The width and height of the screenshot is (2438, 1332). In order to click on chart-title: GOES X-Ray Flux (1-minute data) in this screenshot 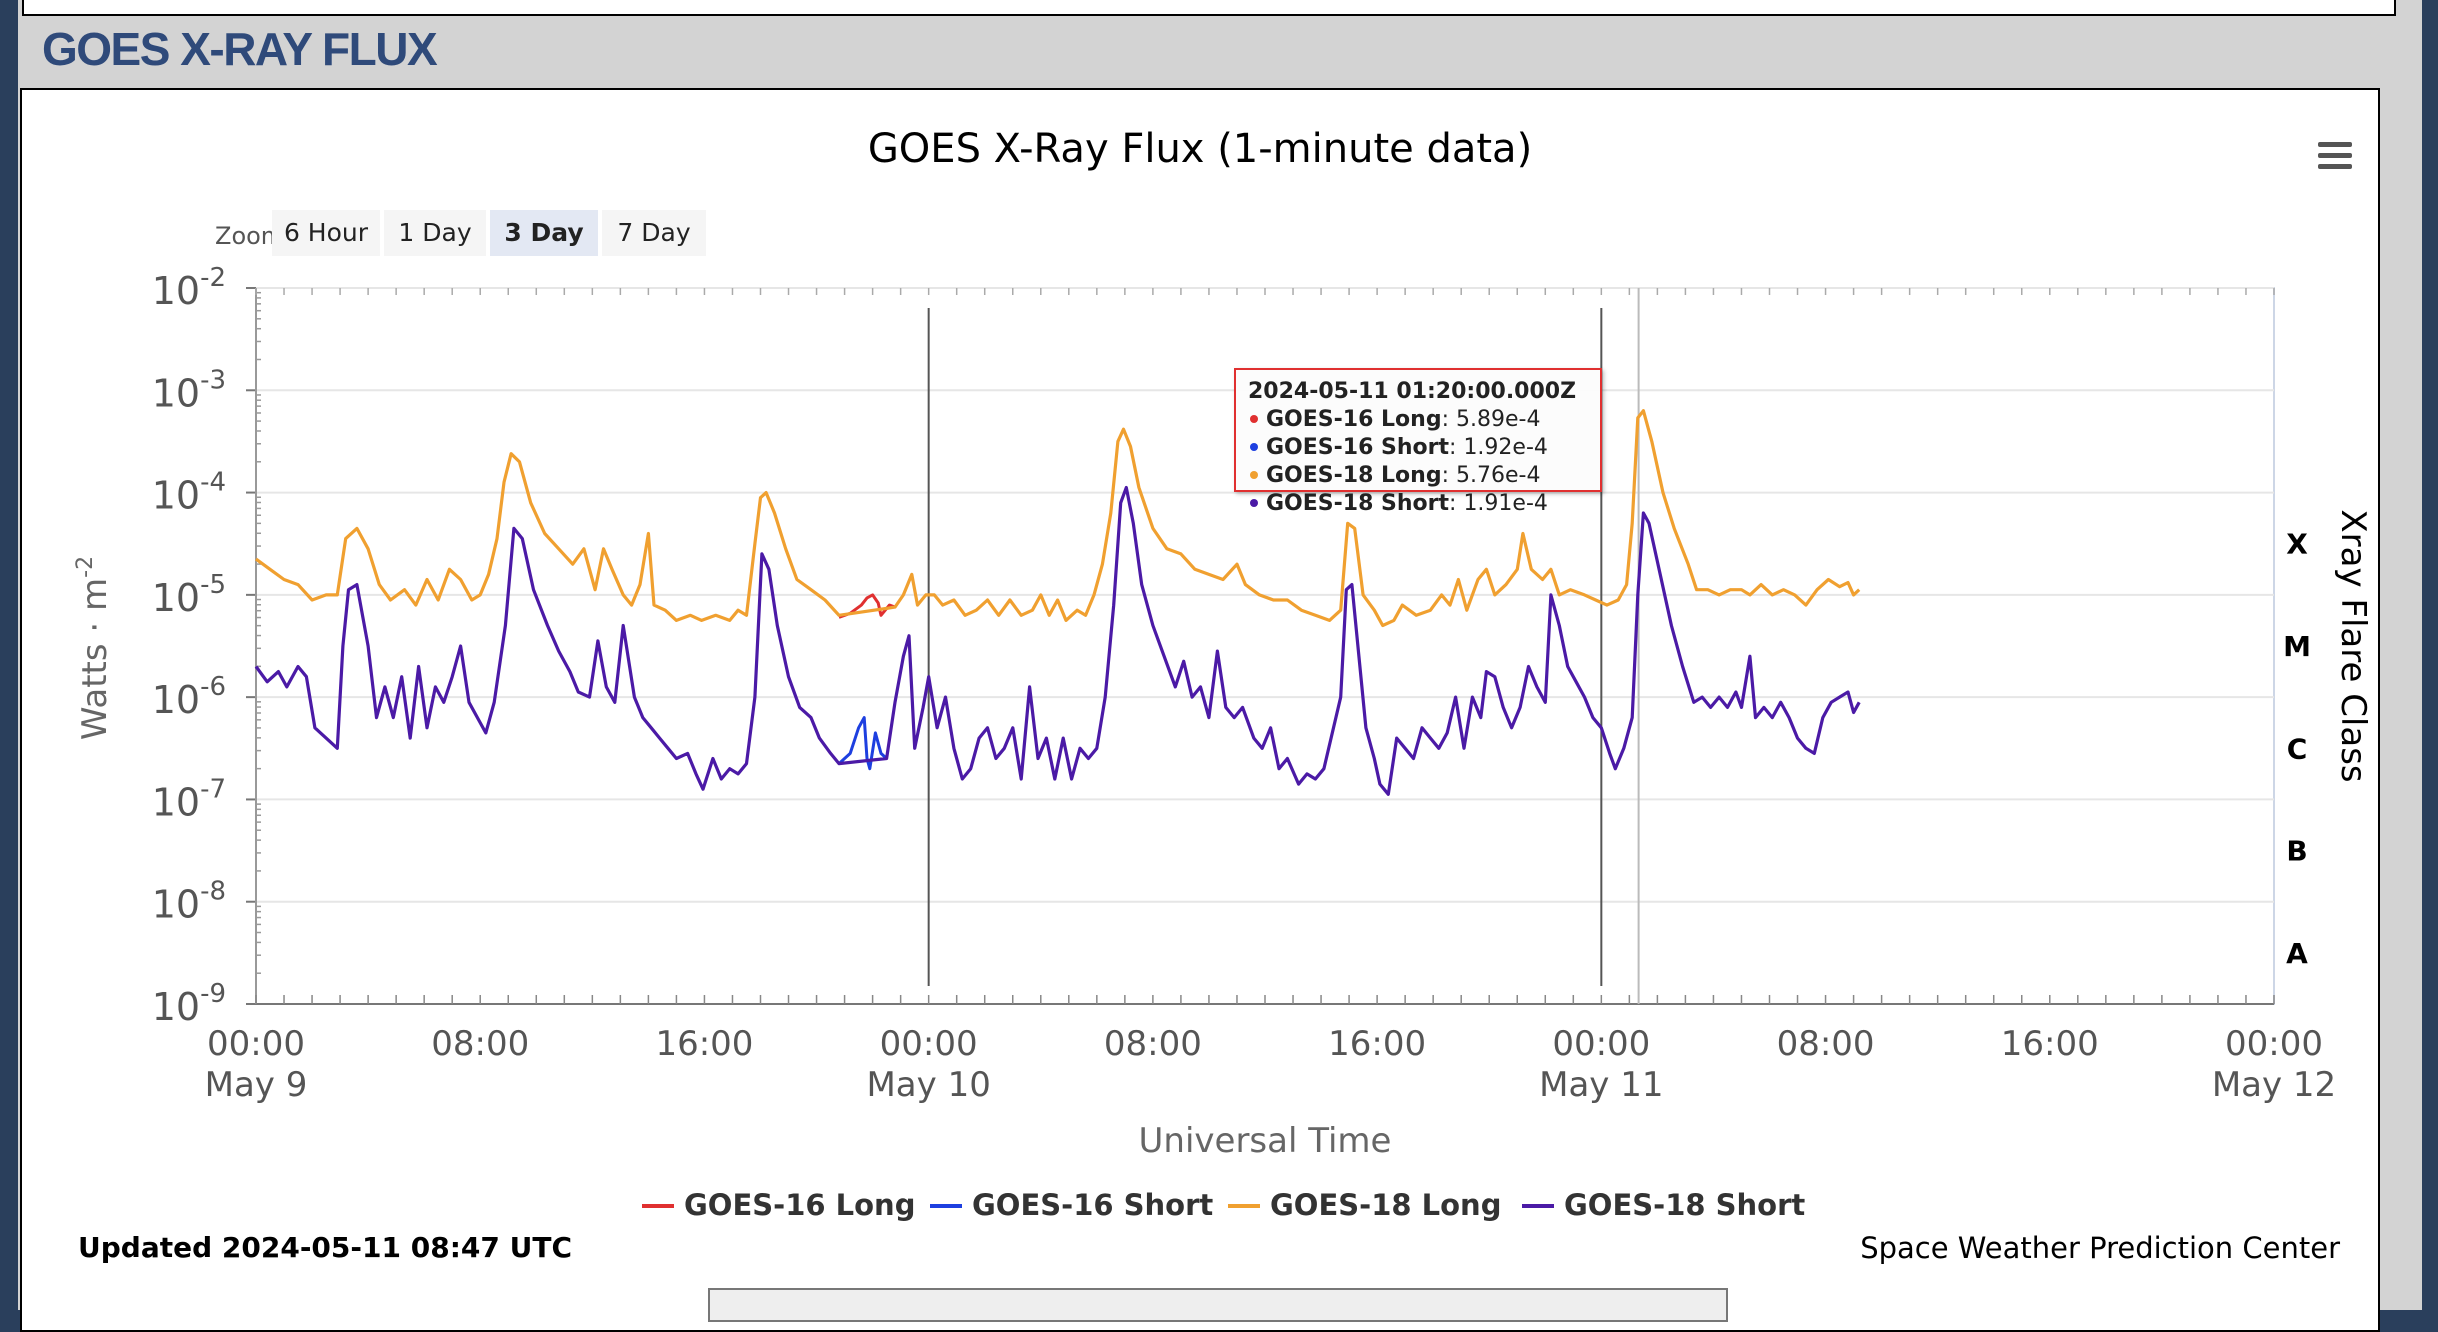, I will do `click(1200, 149)`.